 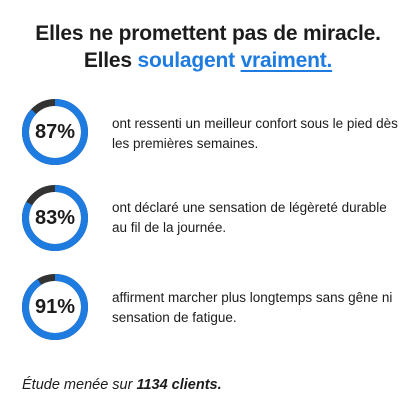 I want to click on headline-line-2: Elles soulagent vraiment., so click(x=208, y=60).